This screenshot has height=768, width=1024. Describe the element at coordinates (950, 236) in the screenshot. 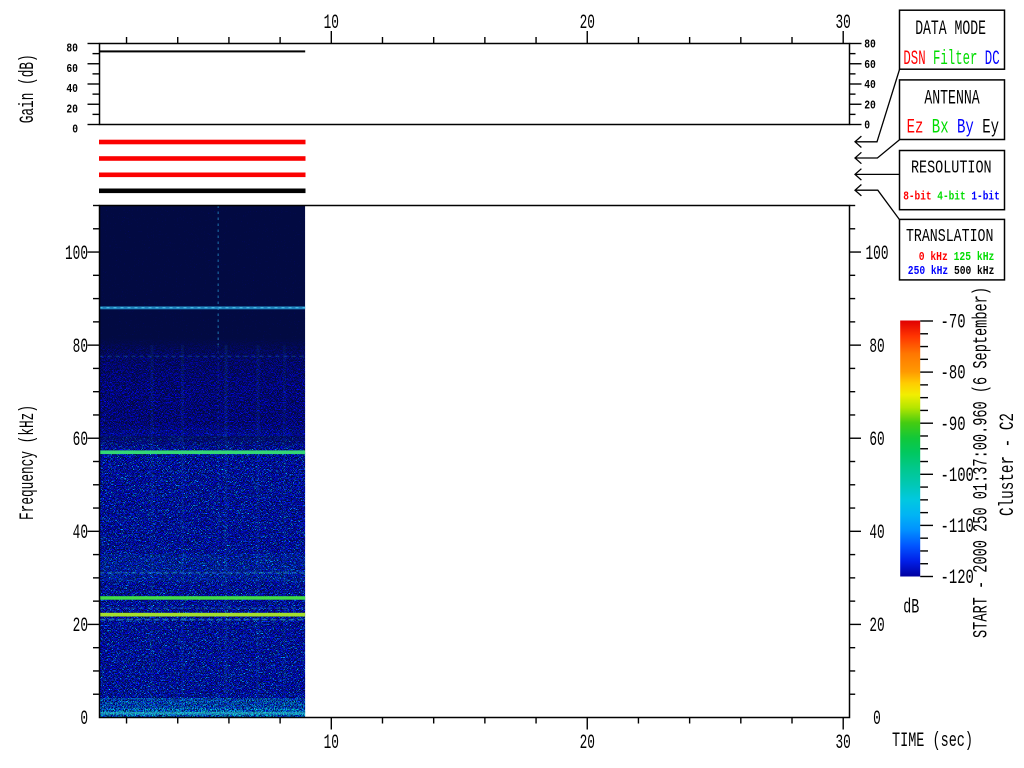

I see `svg-text: TRANSLATION` at that location.